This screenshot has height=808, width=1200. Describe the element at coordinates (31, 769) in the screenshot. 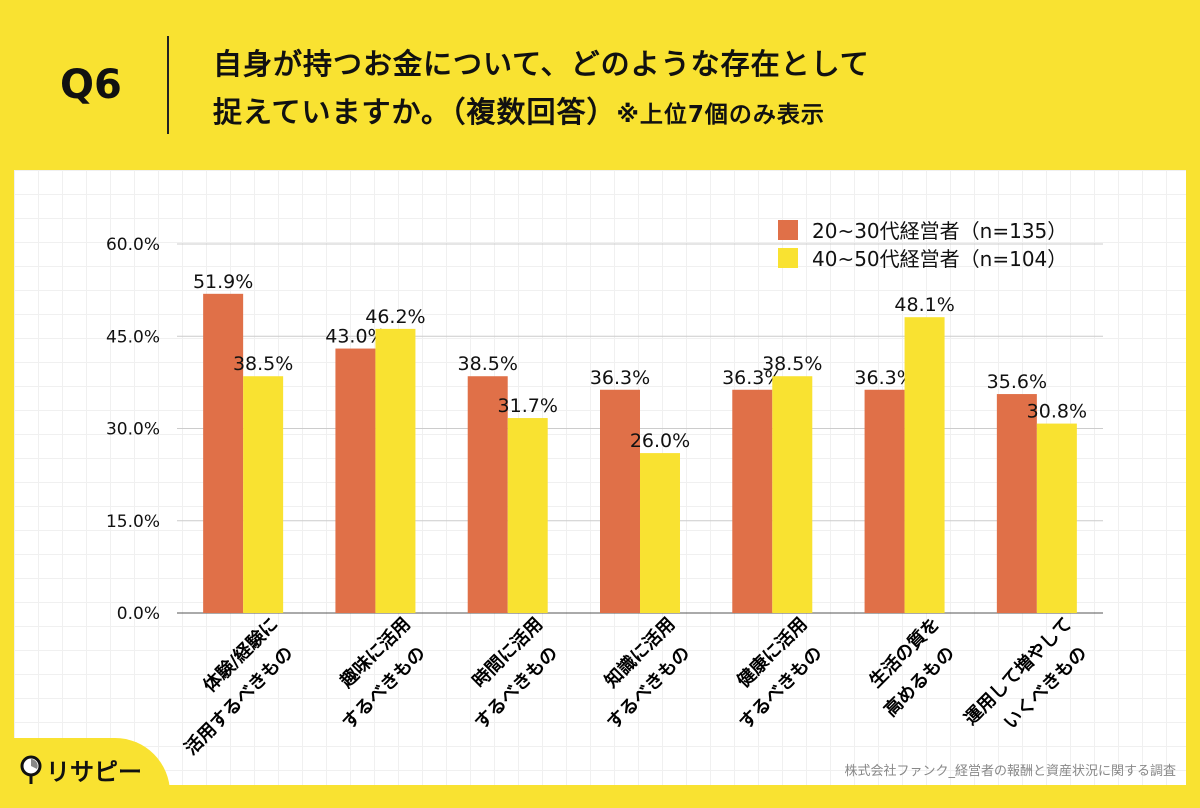

I see `pin-icon` at that location.